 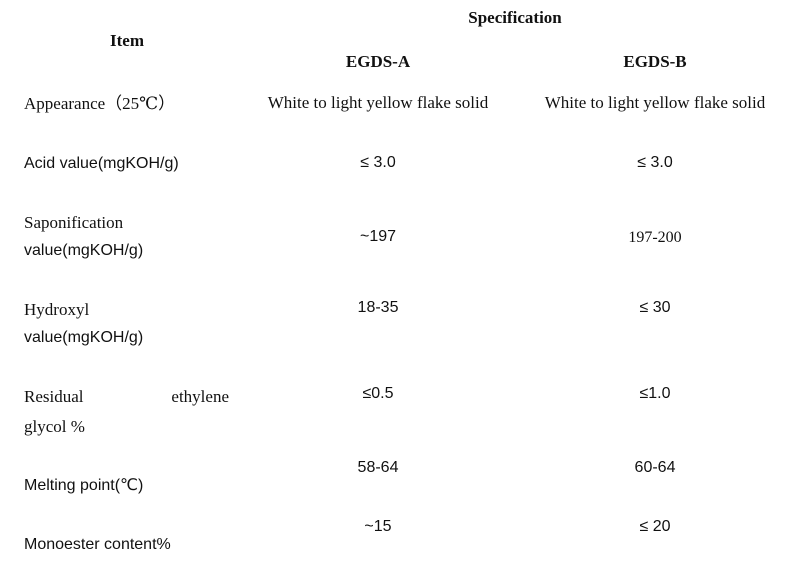 What do you see at coordinates (655, 393) in the screenshot?
I see `cell-b: ≤1.0` at bounding box center [655, 393].